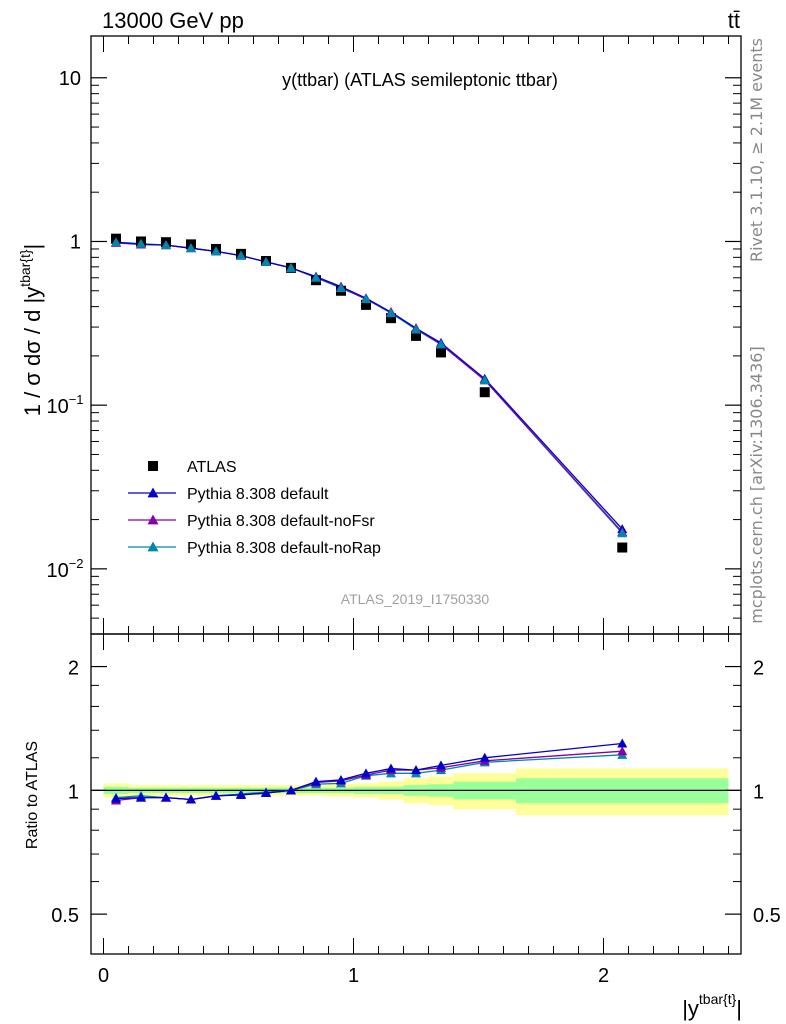 Image resolution: width=786 pixels, height=1024 pixels. What do you see at coordinates (420, 80) in the screenshot?
I see `plot-title: y(ttbar) (ATLAS semileptonic ttbar)` at bounding box center [420, 80].